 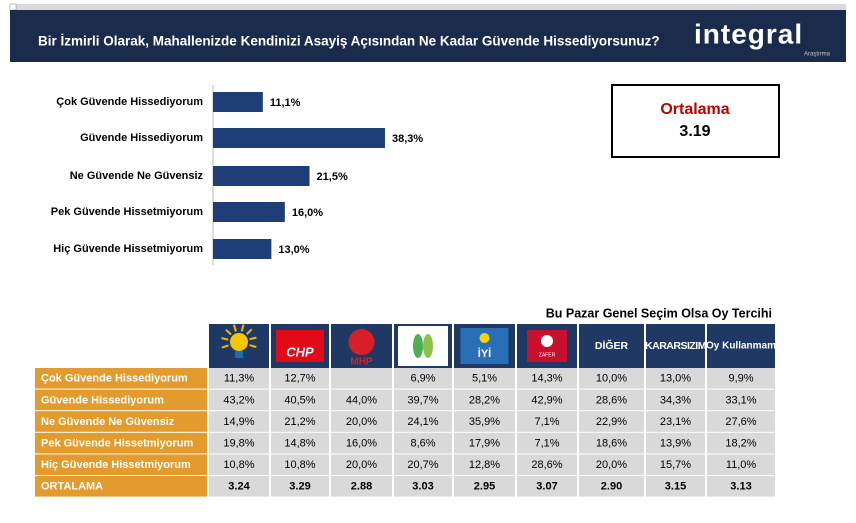 I want to click on value-label: 38,3%, so click(x=407, y=139).